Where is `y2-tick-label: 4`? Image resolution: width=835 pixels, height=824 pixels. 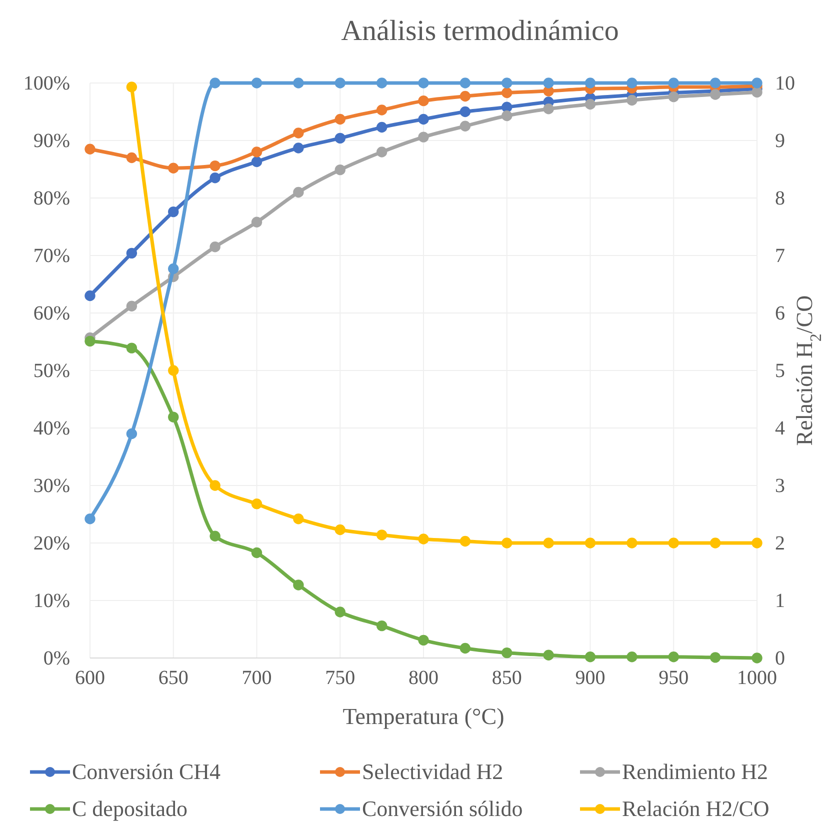
y2-tick-label: 4 is located at coordinates (780, 428).